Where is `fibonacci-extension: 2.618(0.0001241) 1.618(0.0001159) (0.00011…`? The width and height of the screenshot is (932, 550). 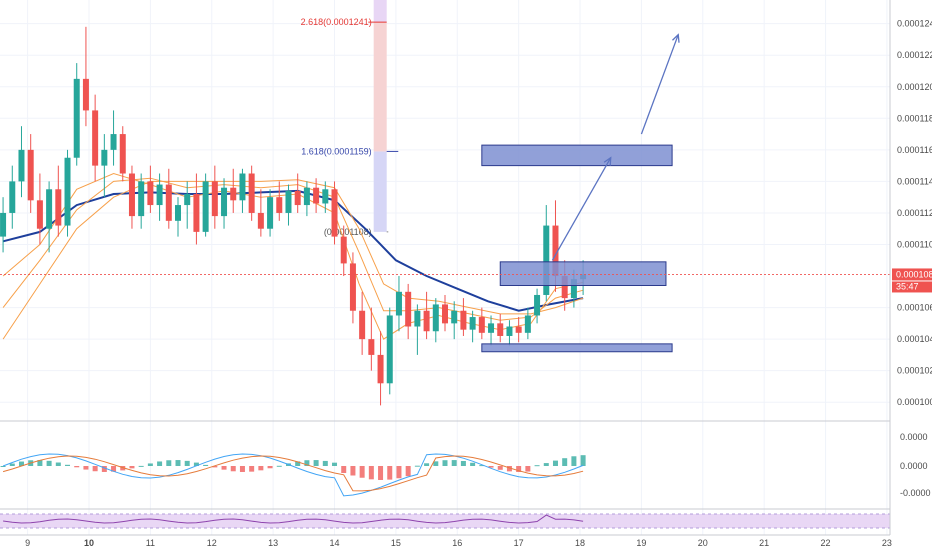 fibonacci-extension: 2.618(0.0001241) 1.618(0.0001159) (0.00011… is located at coordinates (350, 118).